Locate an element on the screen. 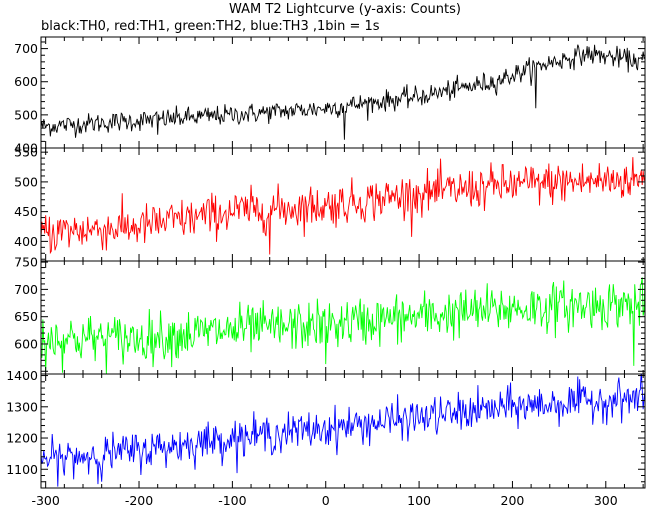 Image resolution: width=650 pixels, height=505 pixels. x-tick-label: 200 is located at coordinates (513, 499).